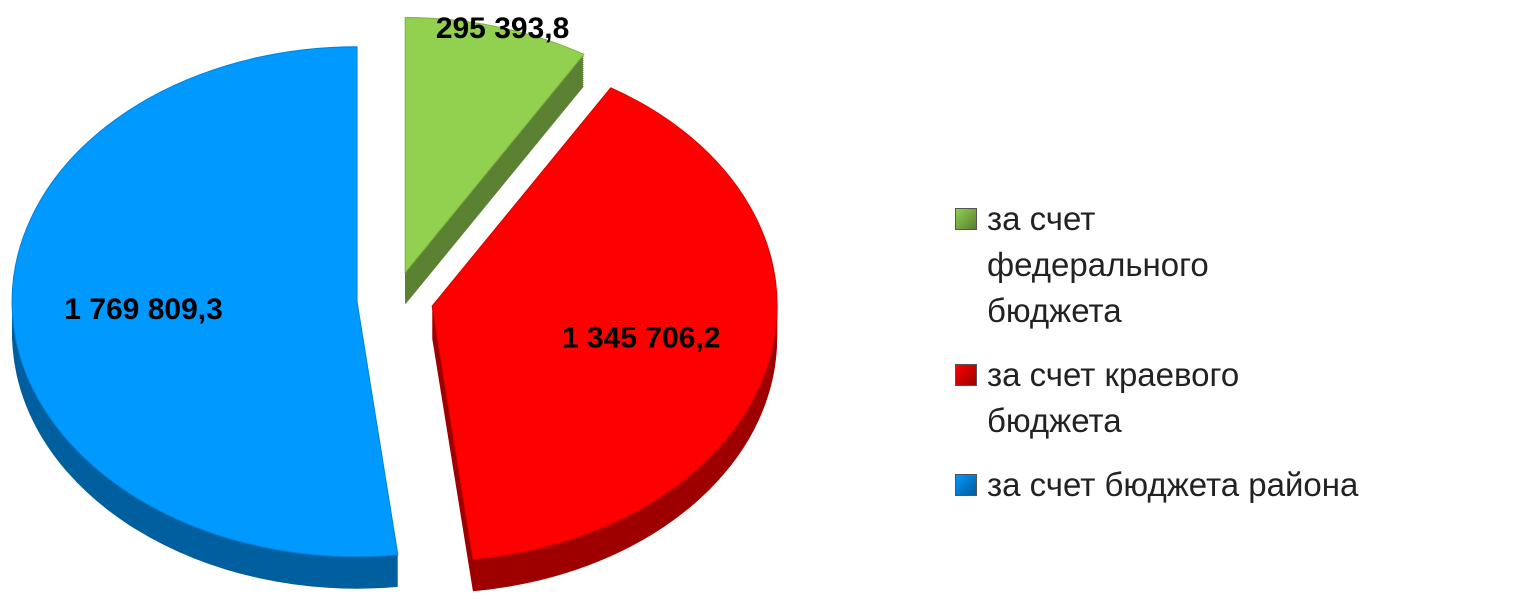  I want to click on slice, so click(494, 145).